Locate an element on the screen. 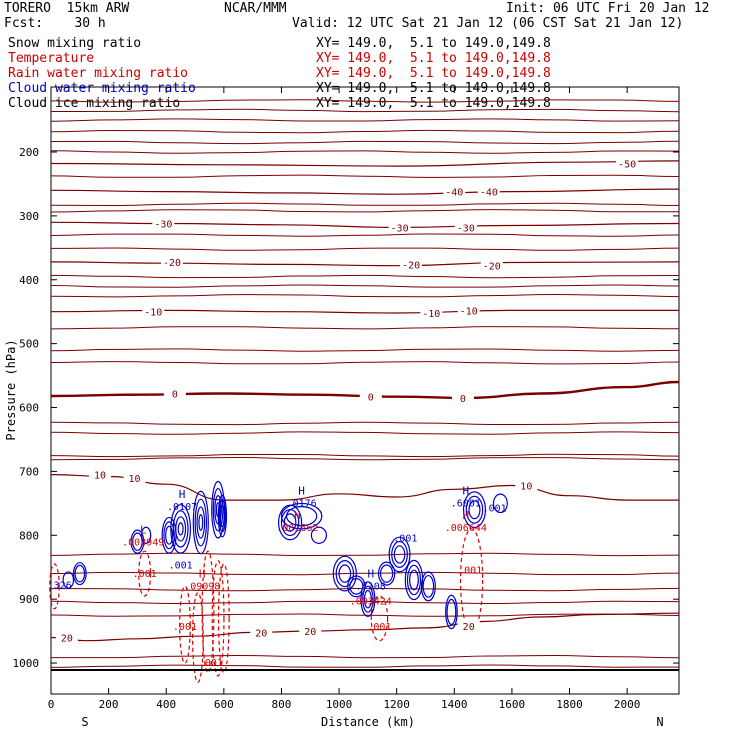 The image size is (740, 740). extremum-value: .326 is located at coordinates (60, 585).